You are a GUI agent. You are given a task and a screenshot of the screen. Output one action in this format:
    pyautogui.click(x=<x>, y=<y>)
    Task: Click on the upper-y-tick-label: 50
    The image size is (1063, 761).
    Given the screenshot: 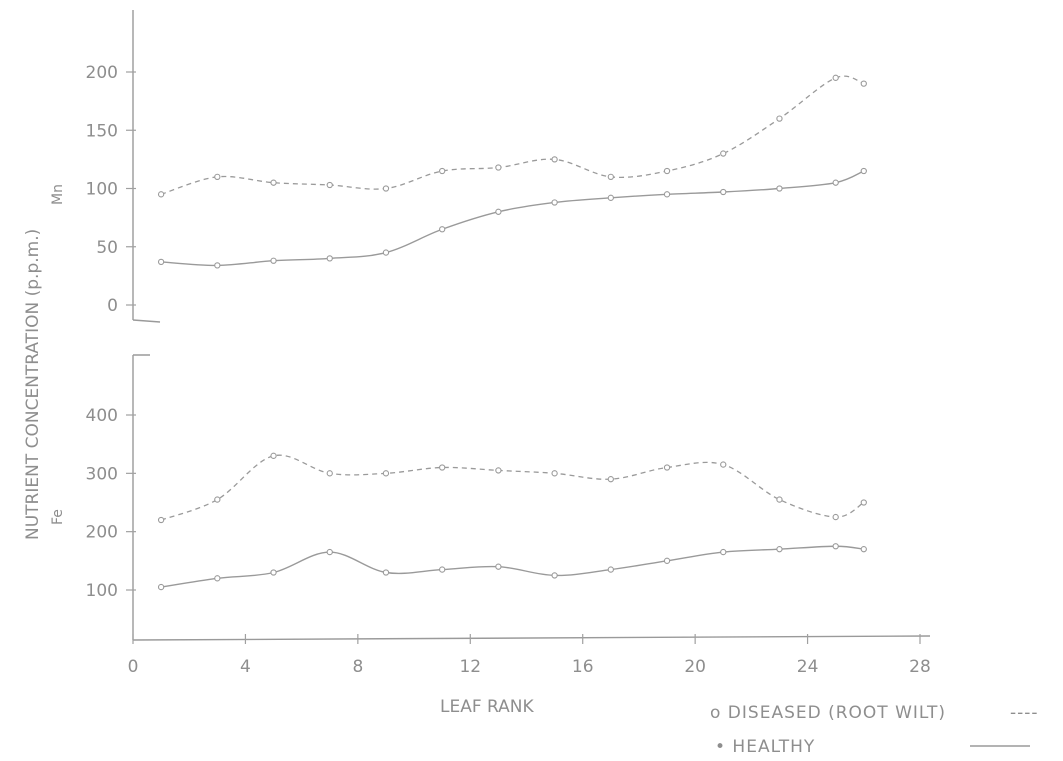 What is the action you would take?
    pyautogui.click(x=107, y=248)
    